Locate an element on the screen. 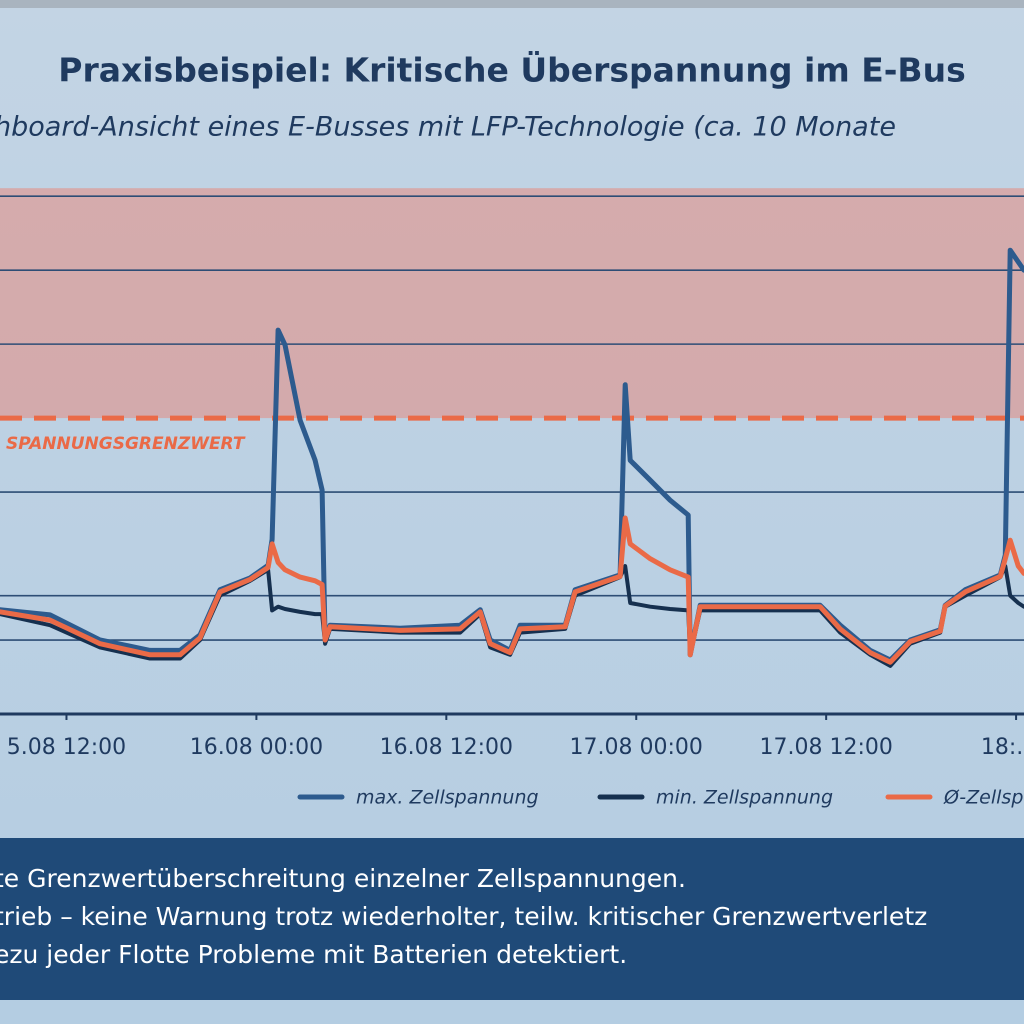  threshold-label: SPANNUNGSGRENZWERT is located at coordinates (126, 444).